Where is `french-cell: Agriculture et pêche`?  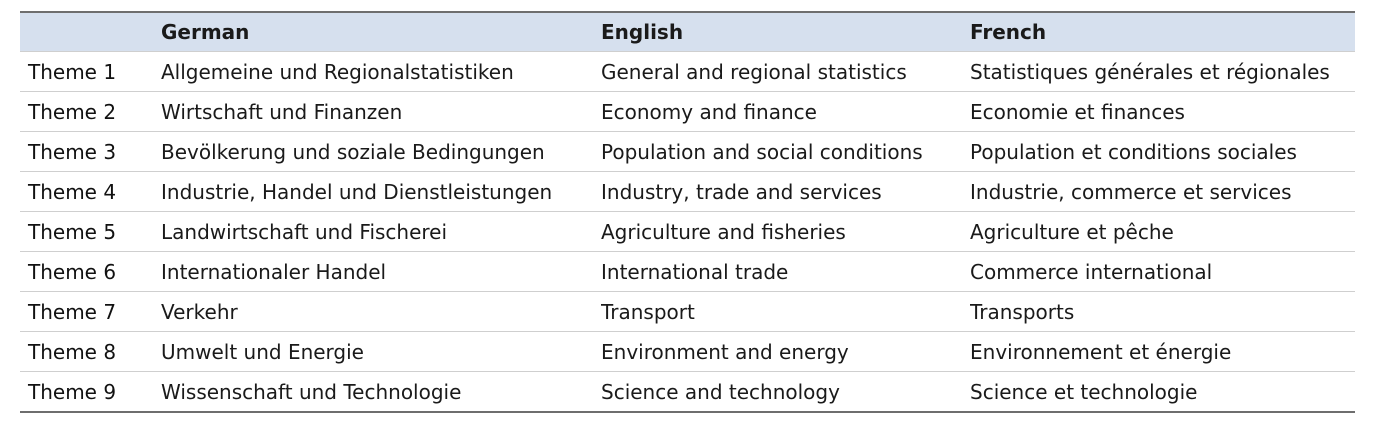 french-cell: Agriculture et pêche is located at coordinates (1072, 231).